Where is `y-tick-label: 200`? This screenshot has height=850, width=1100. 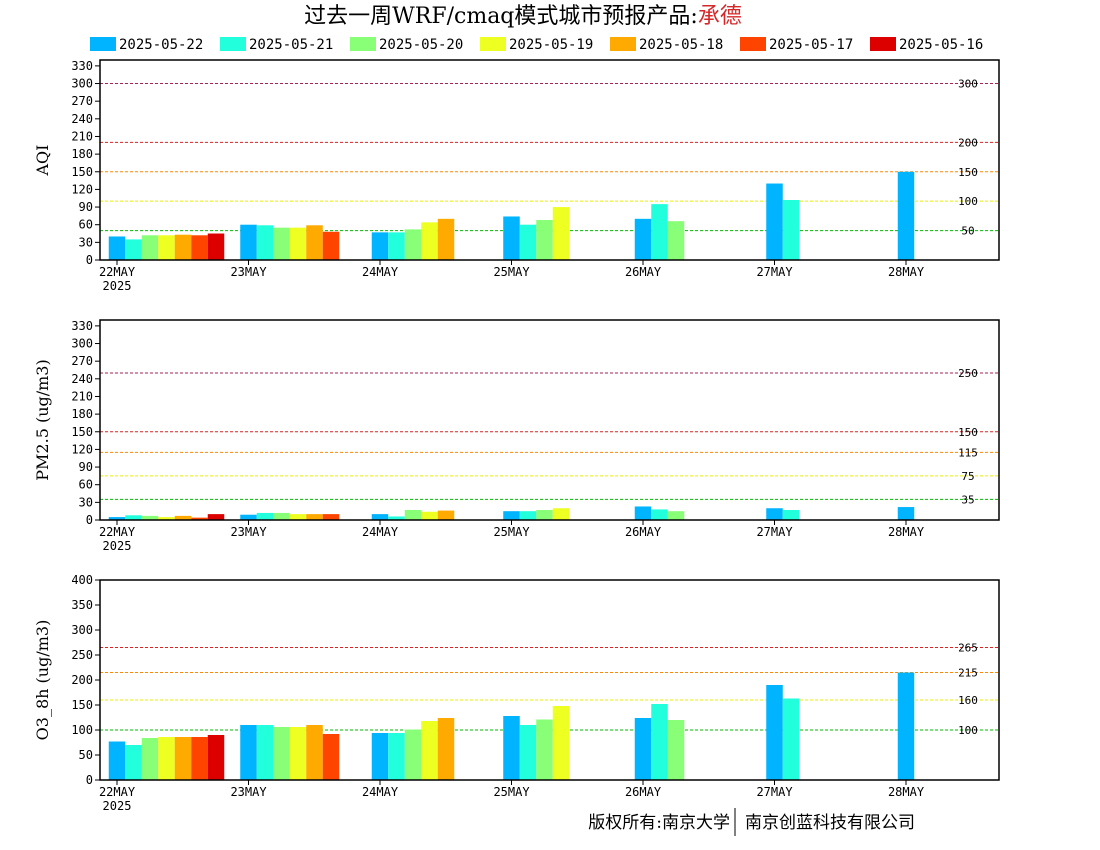
y-tick-label: 200 is located at coordinates (82, 680).